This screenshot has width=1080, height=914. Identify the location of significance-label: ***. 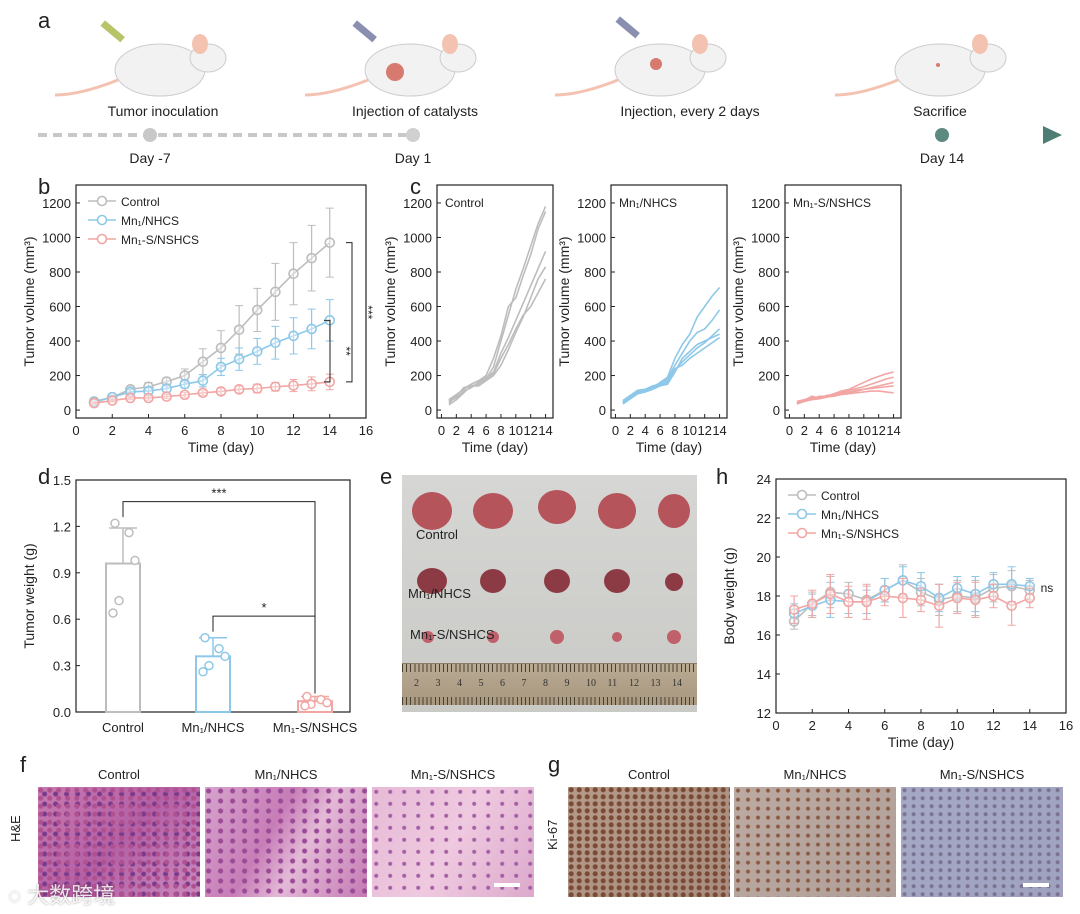
(218, 493).